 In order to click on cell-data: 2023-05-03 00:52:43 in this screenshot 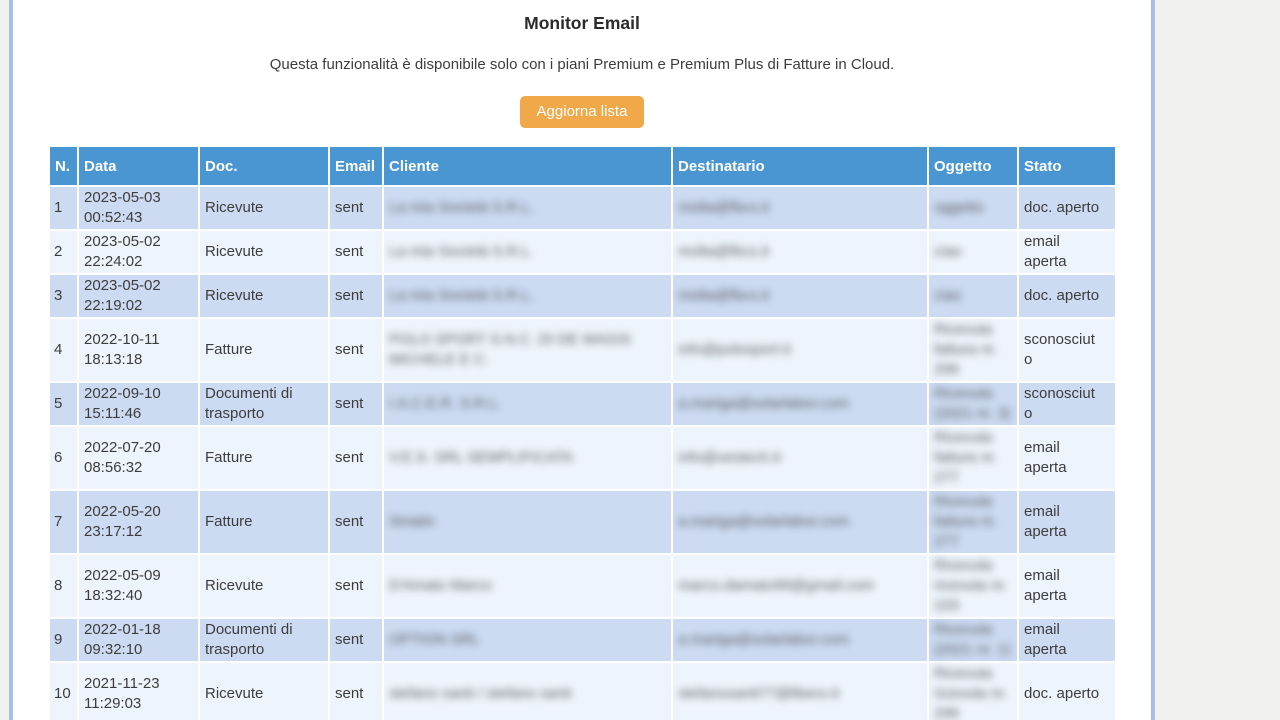, I will do `click(138, 208)`.